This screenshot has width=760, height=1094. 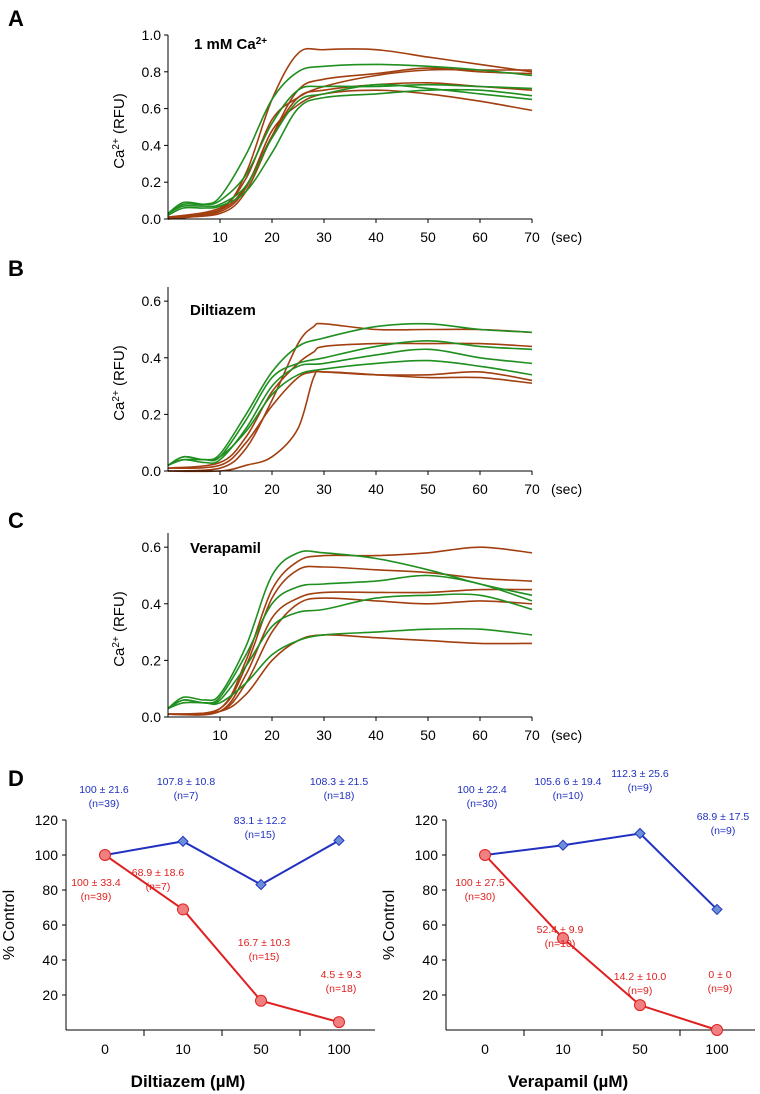 What do you see at coordinates (601, 871) in the screenshot?
I see `series-line-blue` at bounding box center [601, 871].